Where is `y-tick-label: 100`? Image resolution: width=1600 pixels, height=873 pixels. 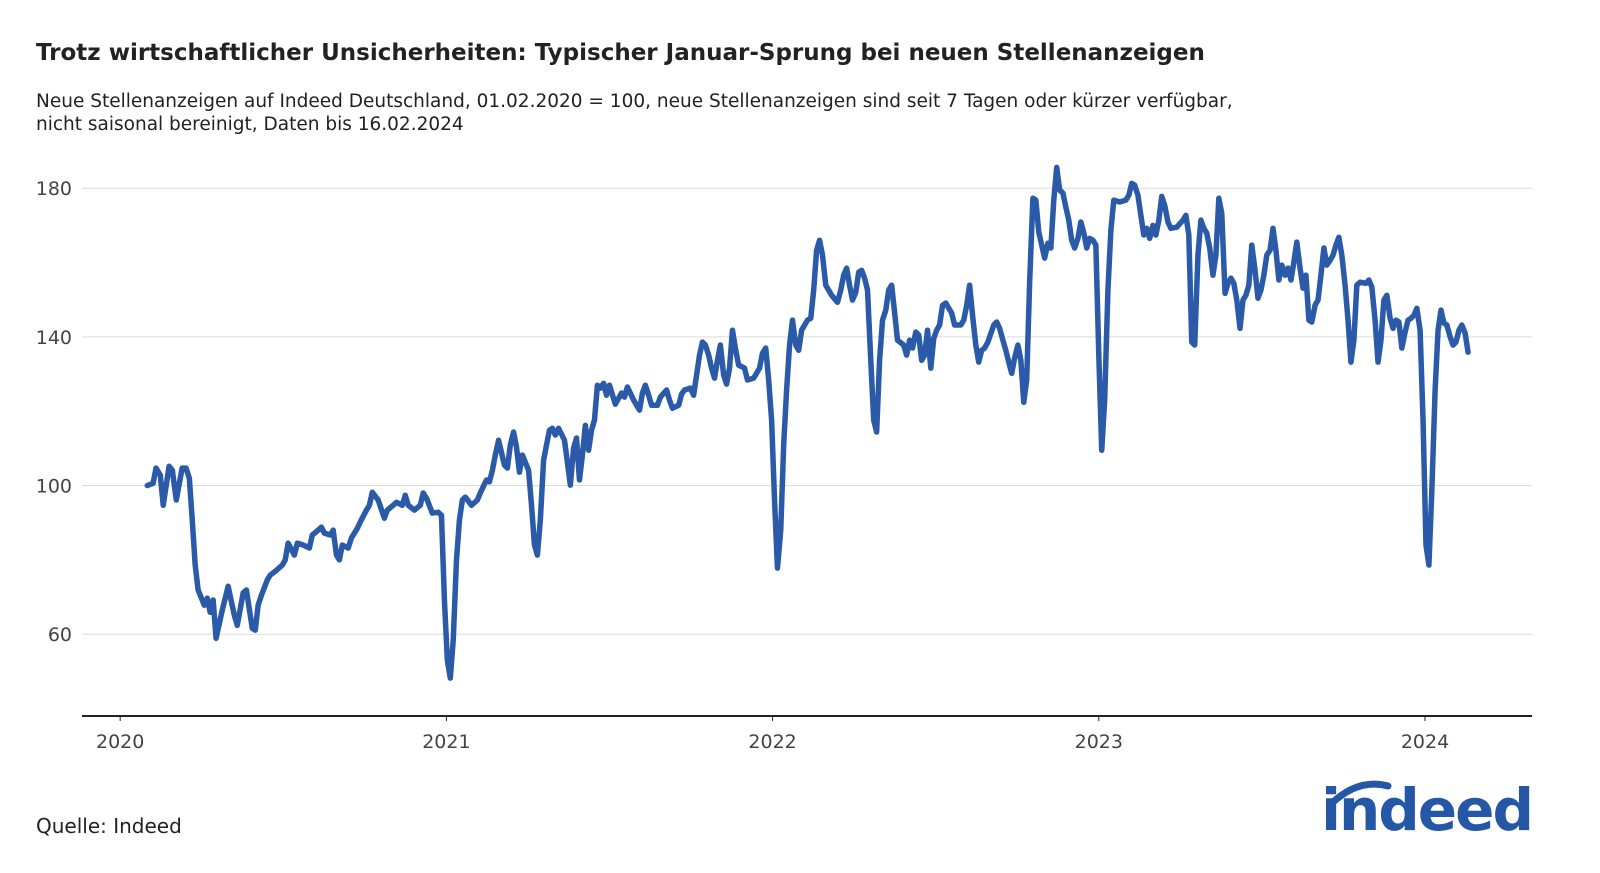
y-tick-label: 100 is located at coordinates (54, 487).